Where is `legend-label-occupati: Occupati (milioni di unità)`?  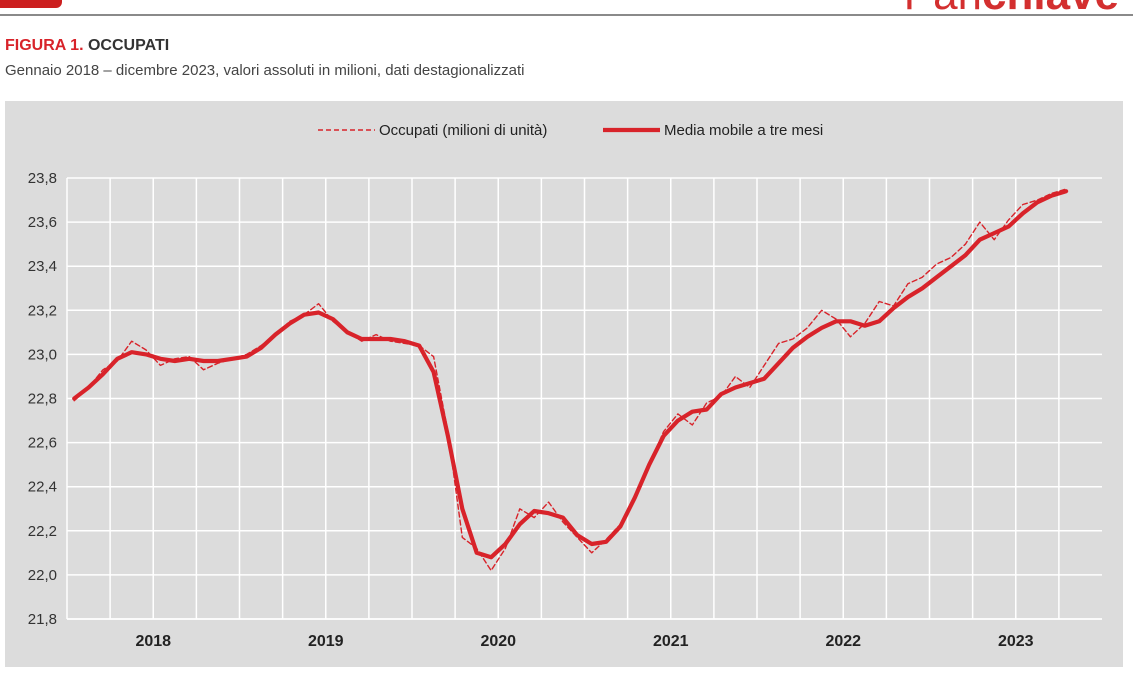 legend-label-occupati: Occupati (milioni di unità) is located at coordinates (463, 130).